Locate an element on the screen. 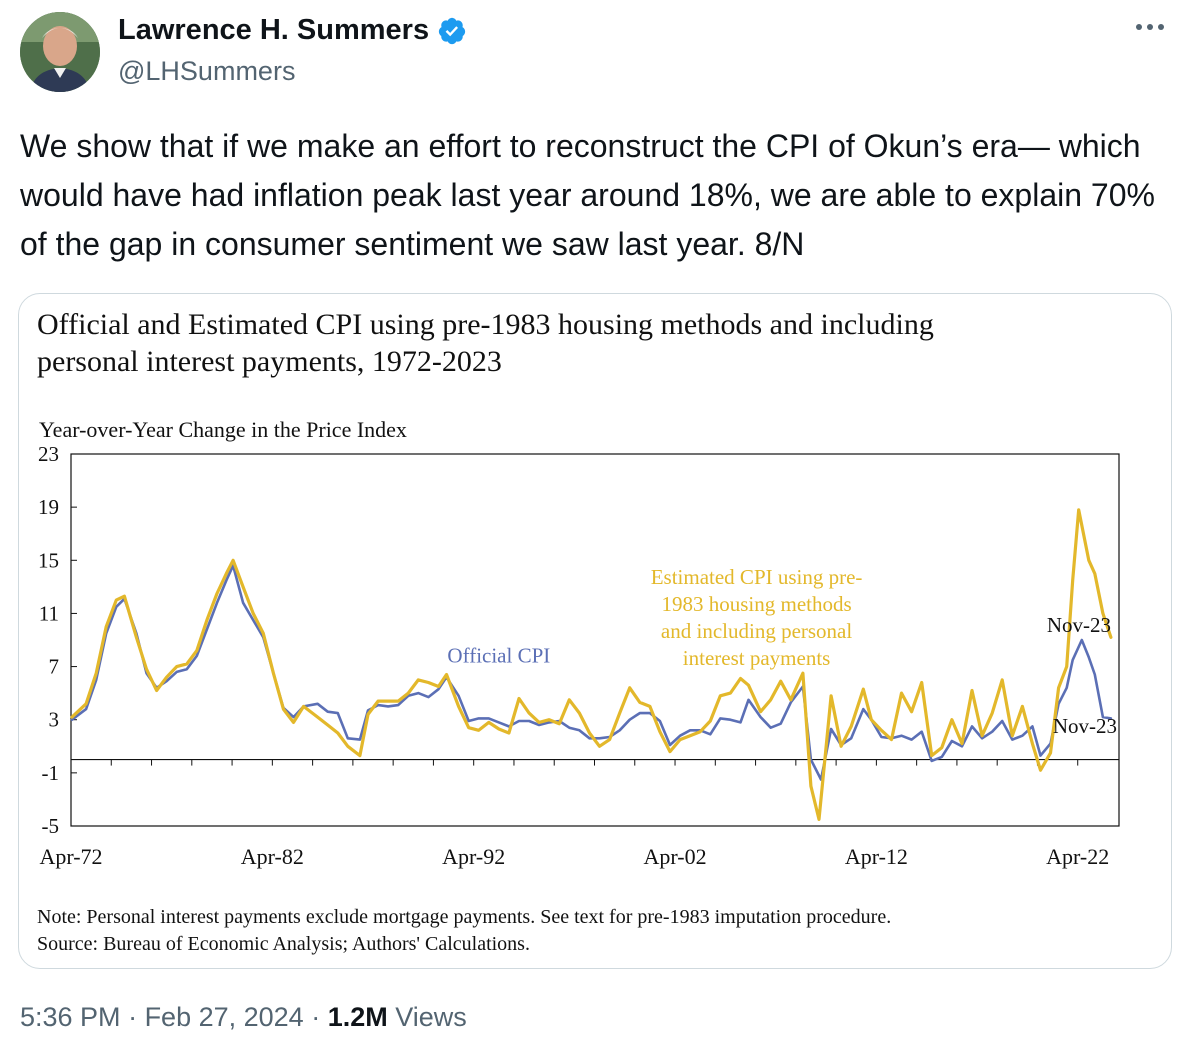  estimated-cpi-label: interest payments is located at coordinates (757, 658).